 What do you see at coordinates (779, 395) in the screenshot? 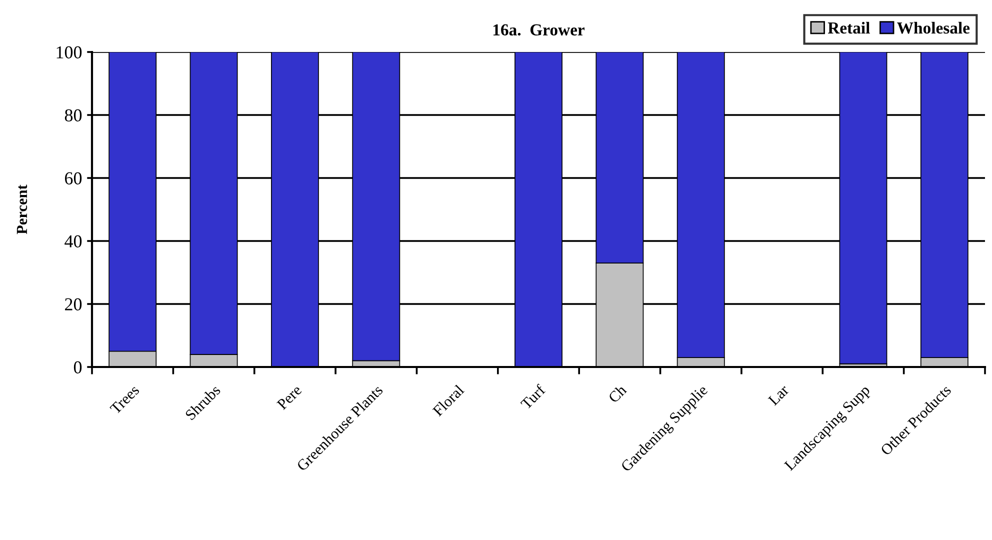
I see `x-tick-label: Lar` at bounding box center [779, 395].